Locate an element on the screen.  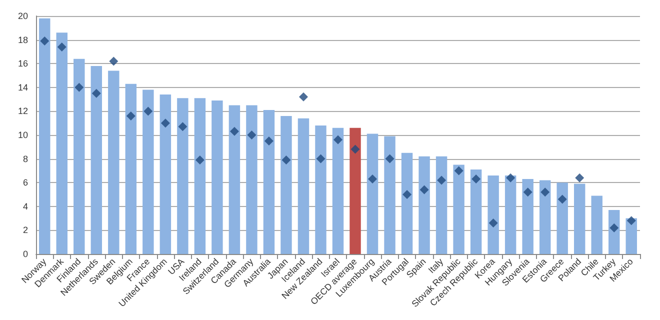
y-tick-label: 20 is located at coordinates (23, 16).